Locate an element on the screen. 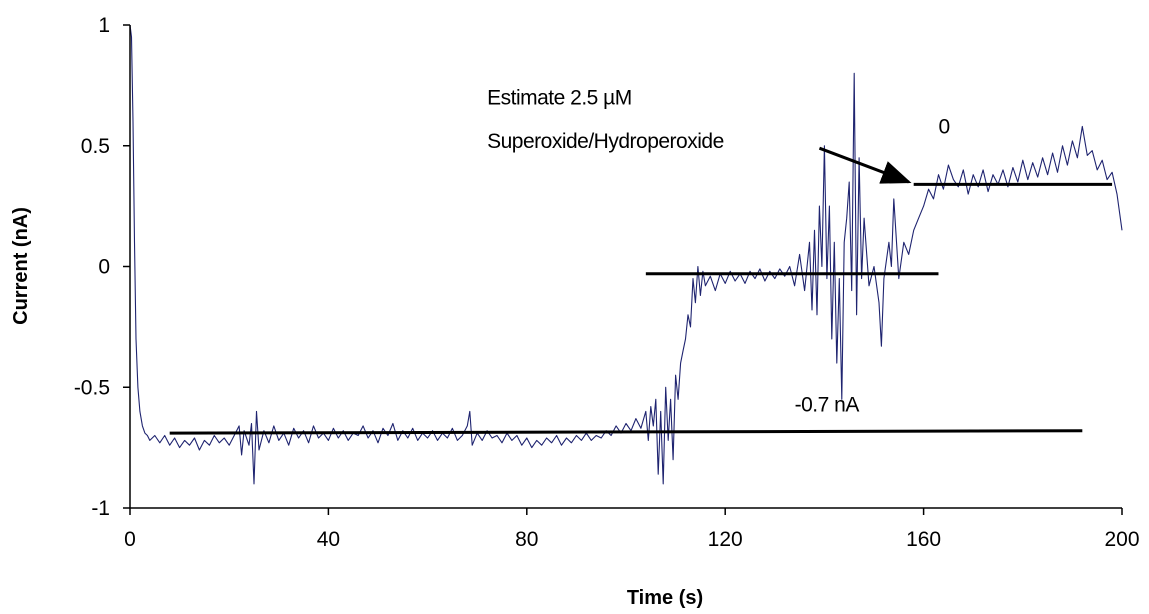 Image resolution: width=1149 pixels, height=614 pixels. x-tick-label: 0 is located at coordinates (130, 539).